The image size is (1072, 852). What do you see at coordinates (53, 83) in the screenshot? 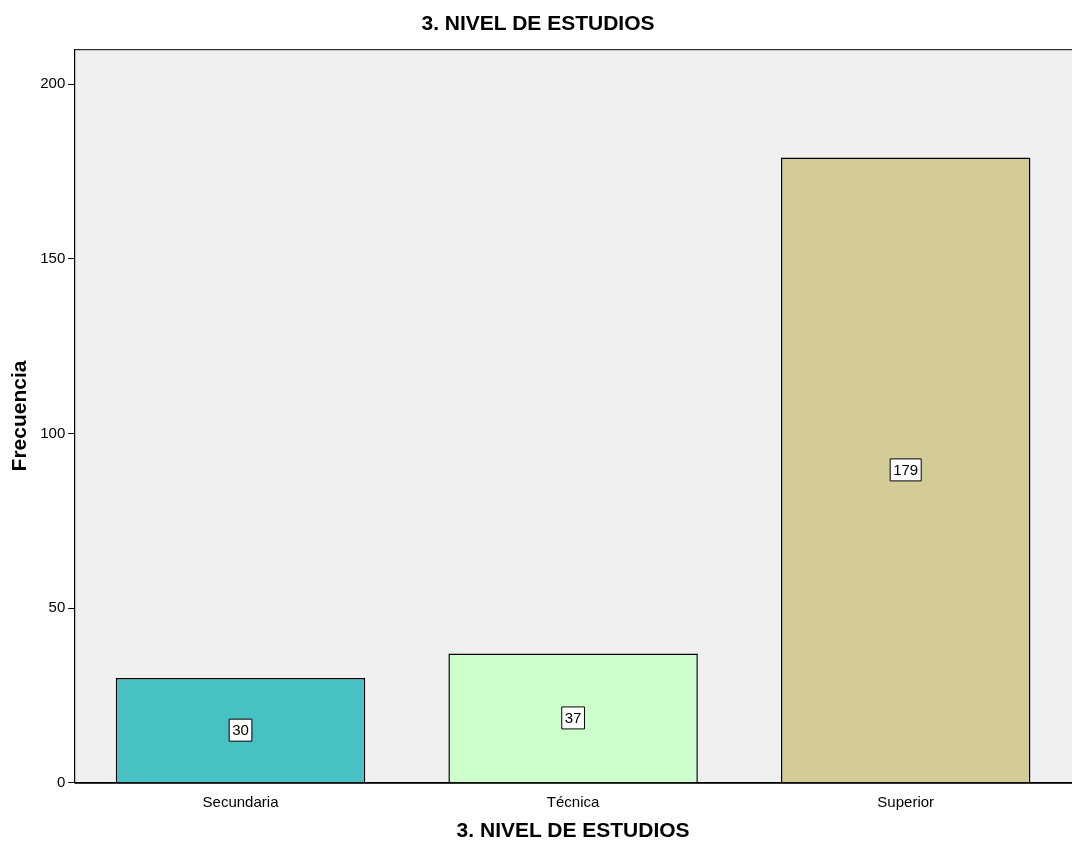
I see `y-tick-label: 200` at bounding box center [53, 83].